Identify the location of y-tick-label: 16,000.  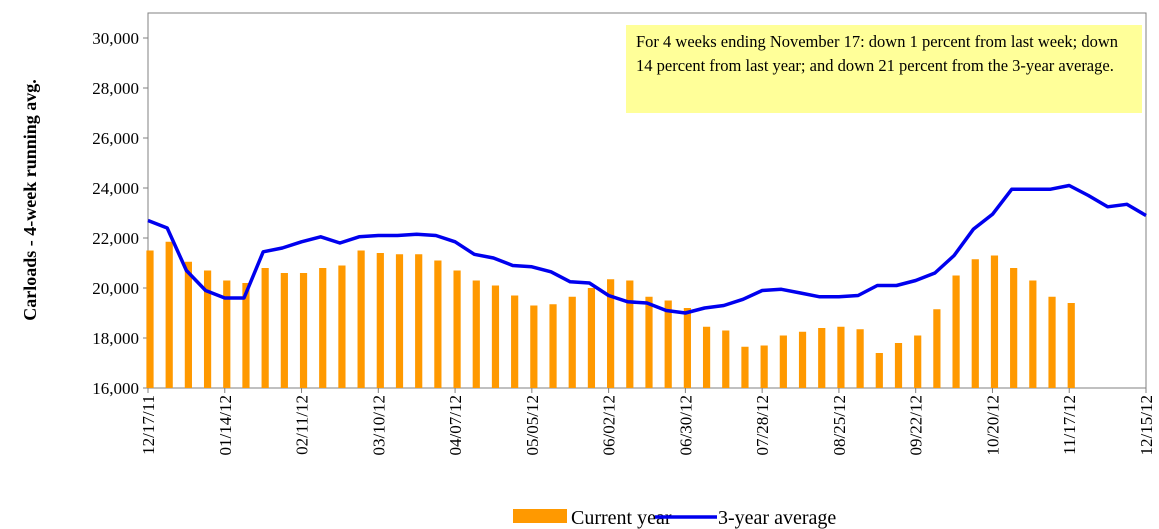
(115, 388).